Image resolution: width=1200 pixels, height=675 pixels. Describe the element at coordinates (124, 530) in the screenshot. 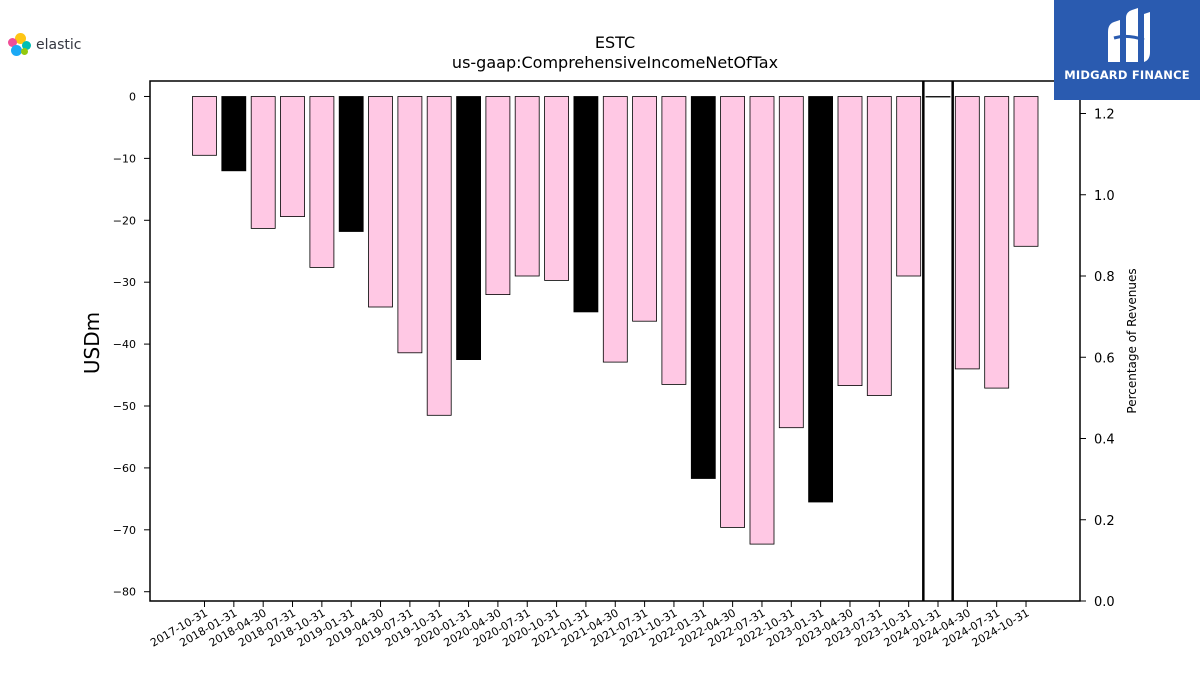

I see `y-tick-label: −70` at that location.